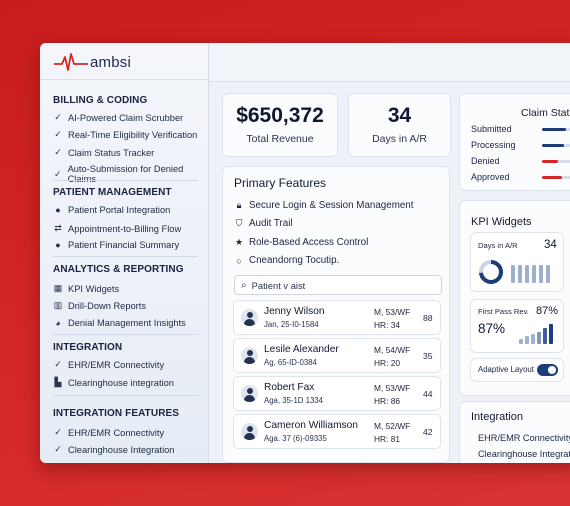 This screenshot has width=570, height=506. What do you see at coordinates (111, 210) in the screenshot?
I see `sidebar-item-patient-portal: ● Patient Portal Integration` at bounding box center [111, 210].